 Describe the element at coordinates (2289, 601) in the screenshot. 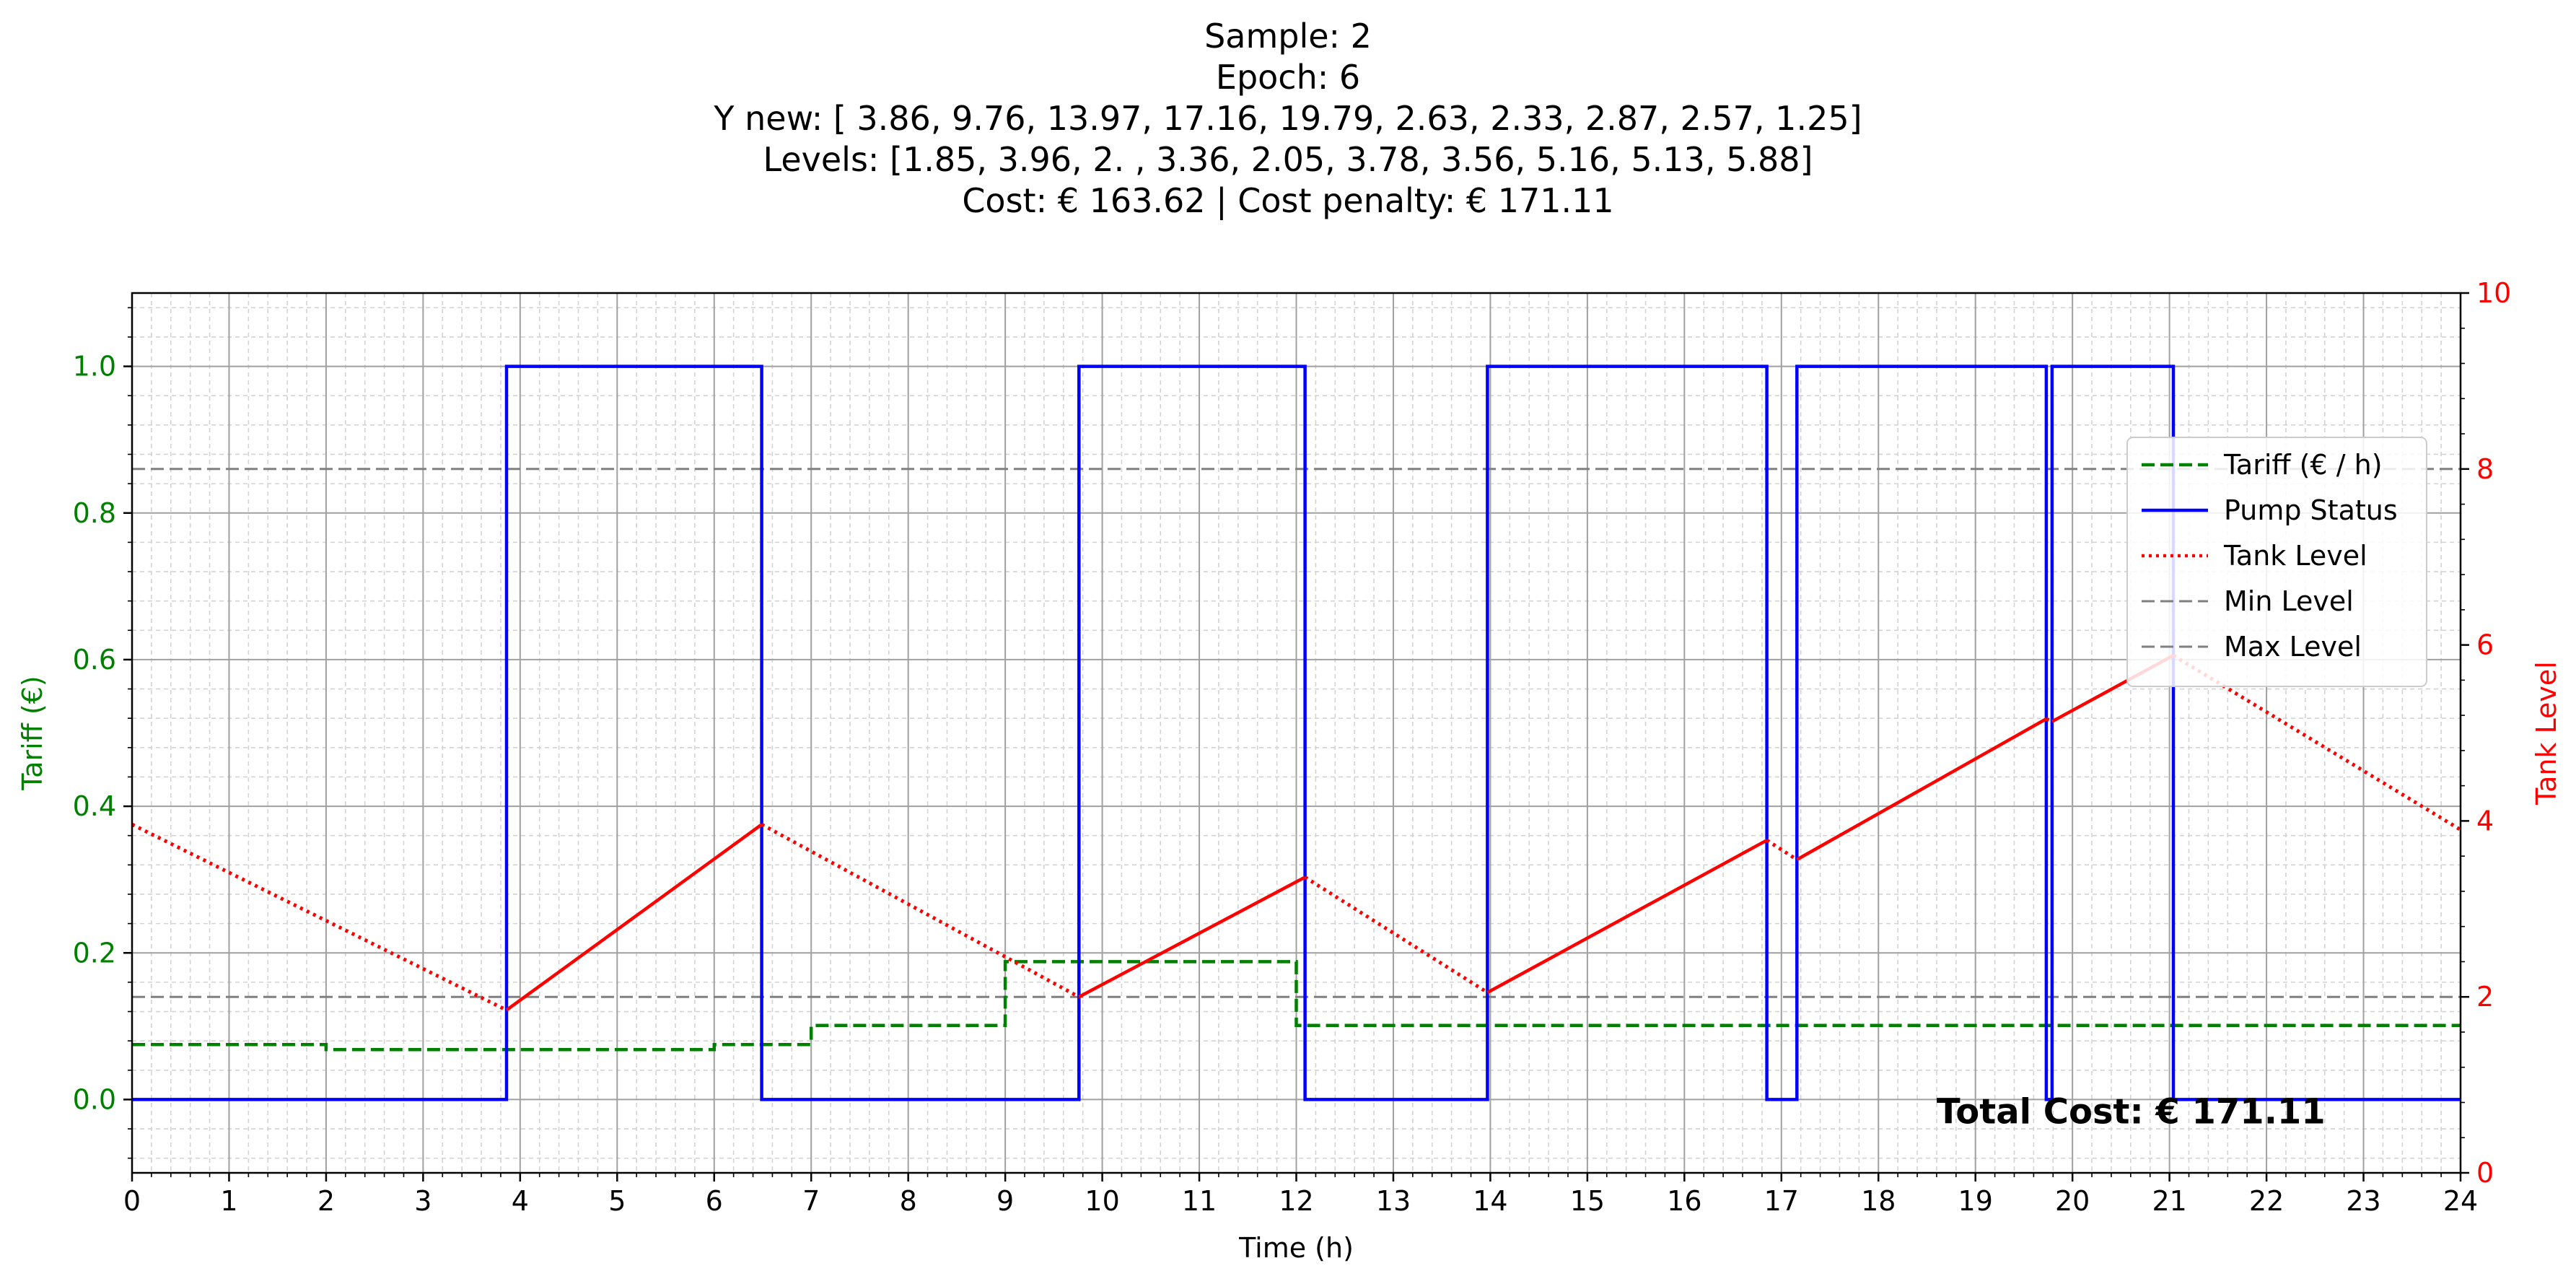

I see `legend-label: Min Level` at that location.